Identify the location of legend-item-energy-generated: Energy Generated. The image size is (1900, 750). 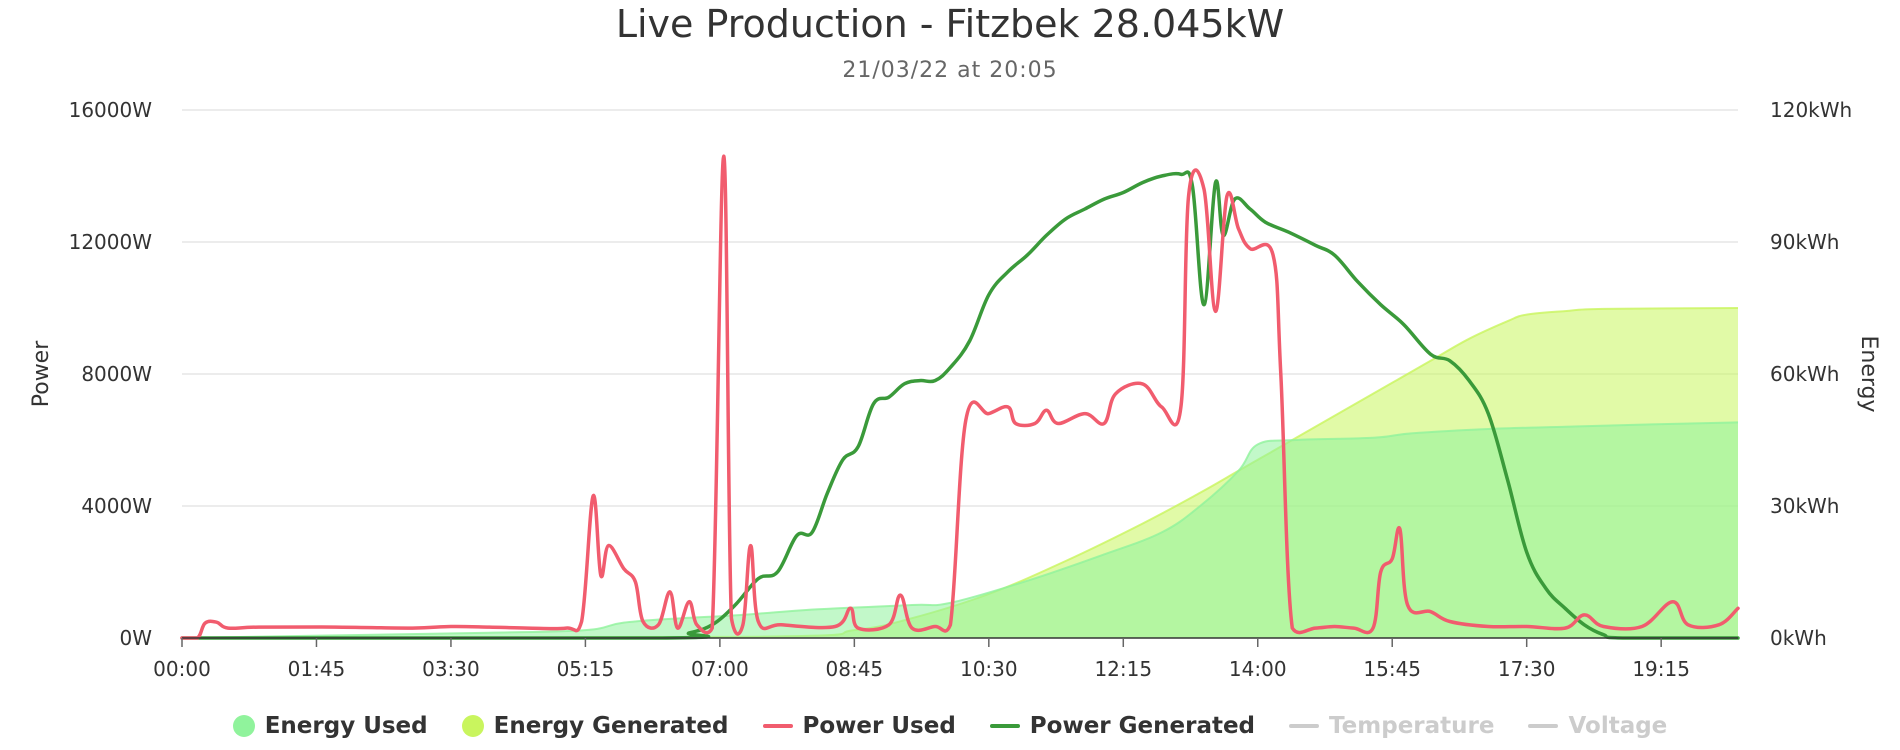
(595, 726).